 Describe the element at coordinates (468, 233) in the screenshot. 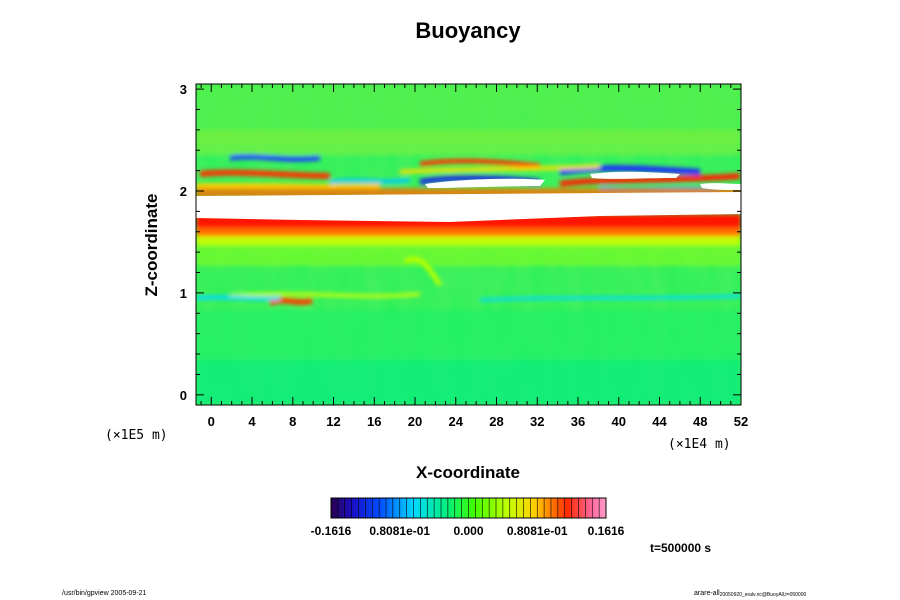

I see `orange-band-lower` at that location.